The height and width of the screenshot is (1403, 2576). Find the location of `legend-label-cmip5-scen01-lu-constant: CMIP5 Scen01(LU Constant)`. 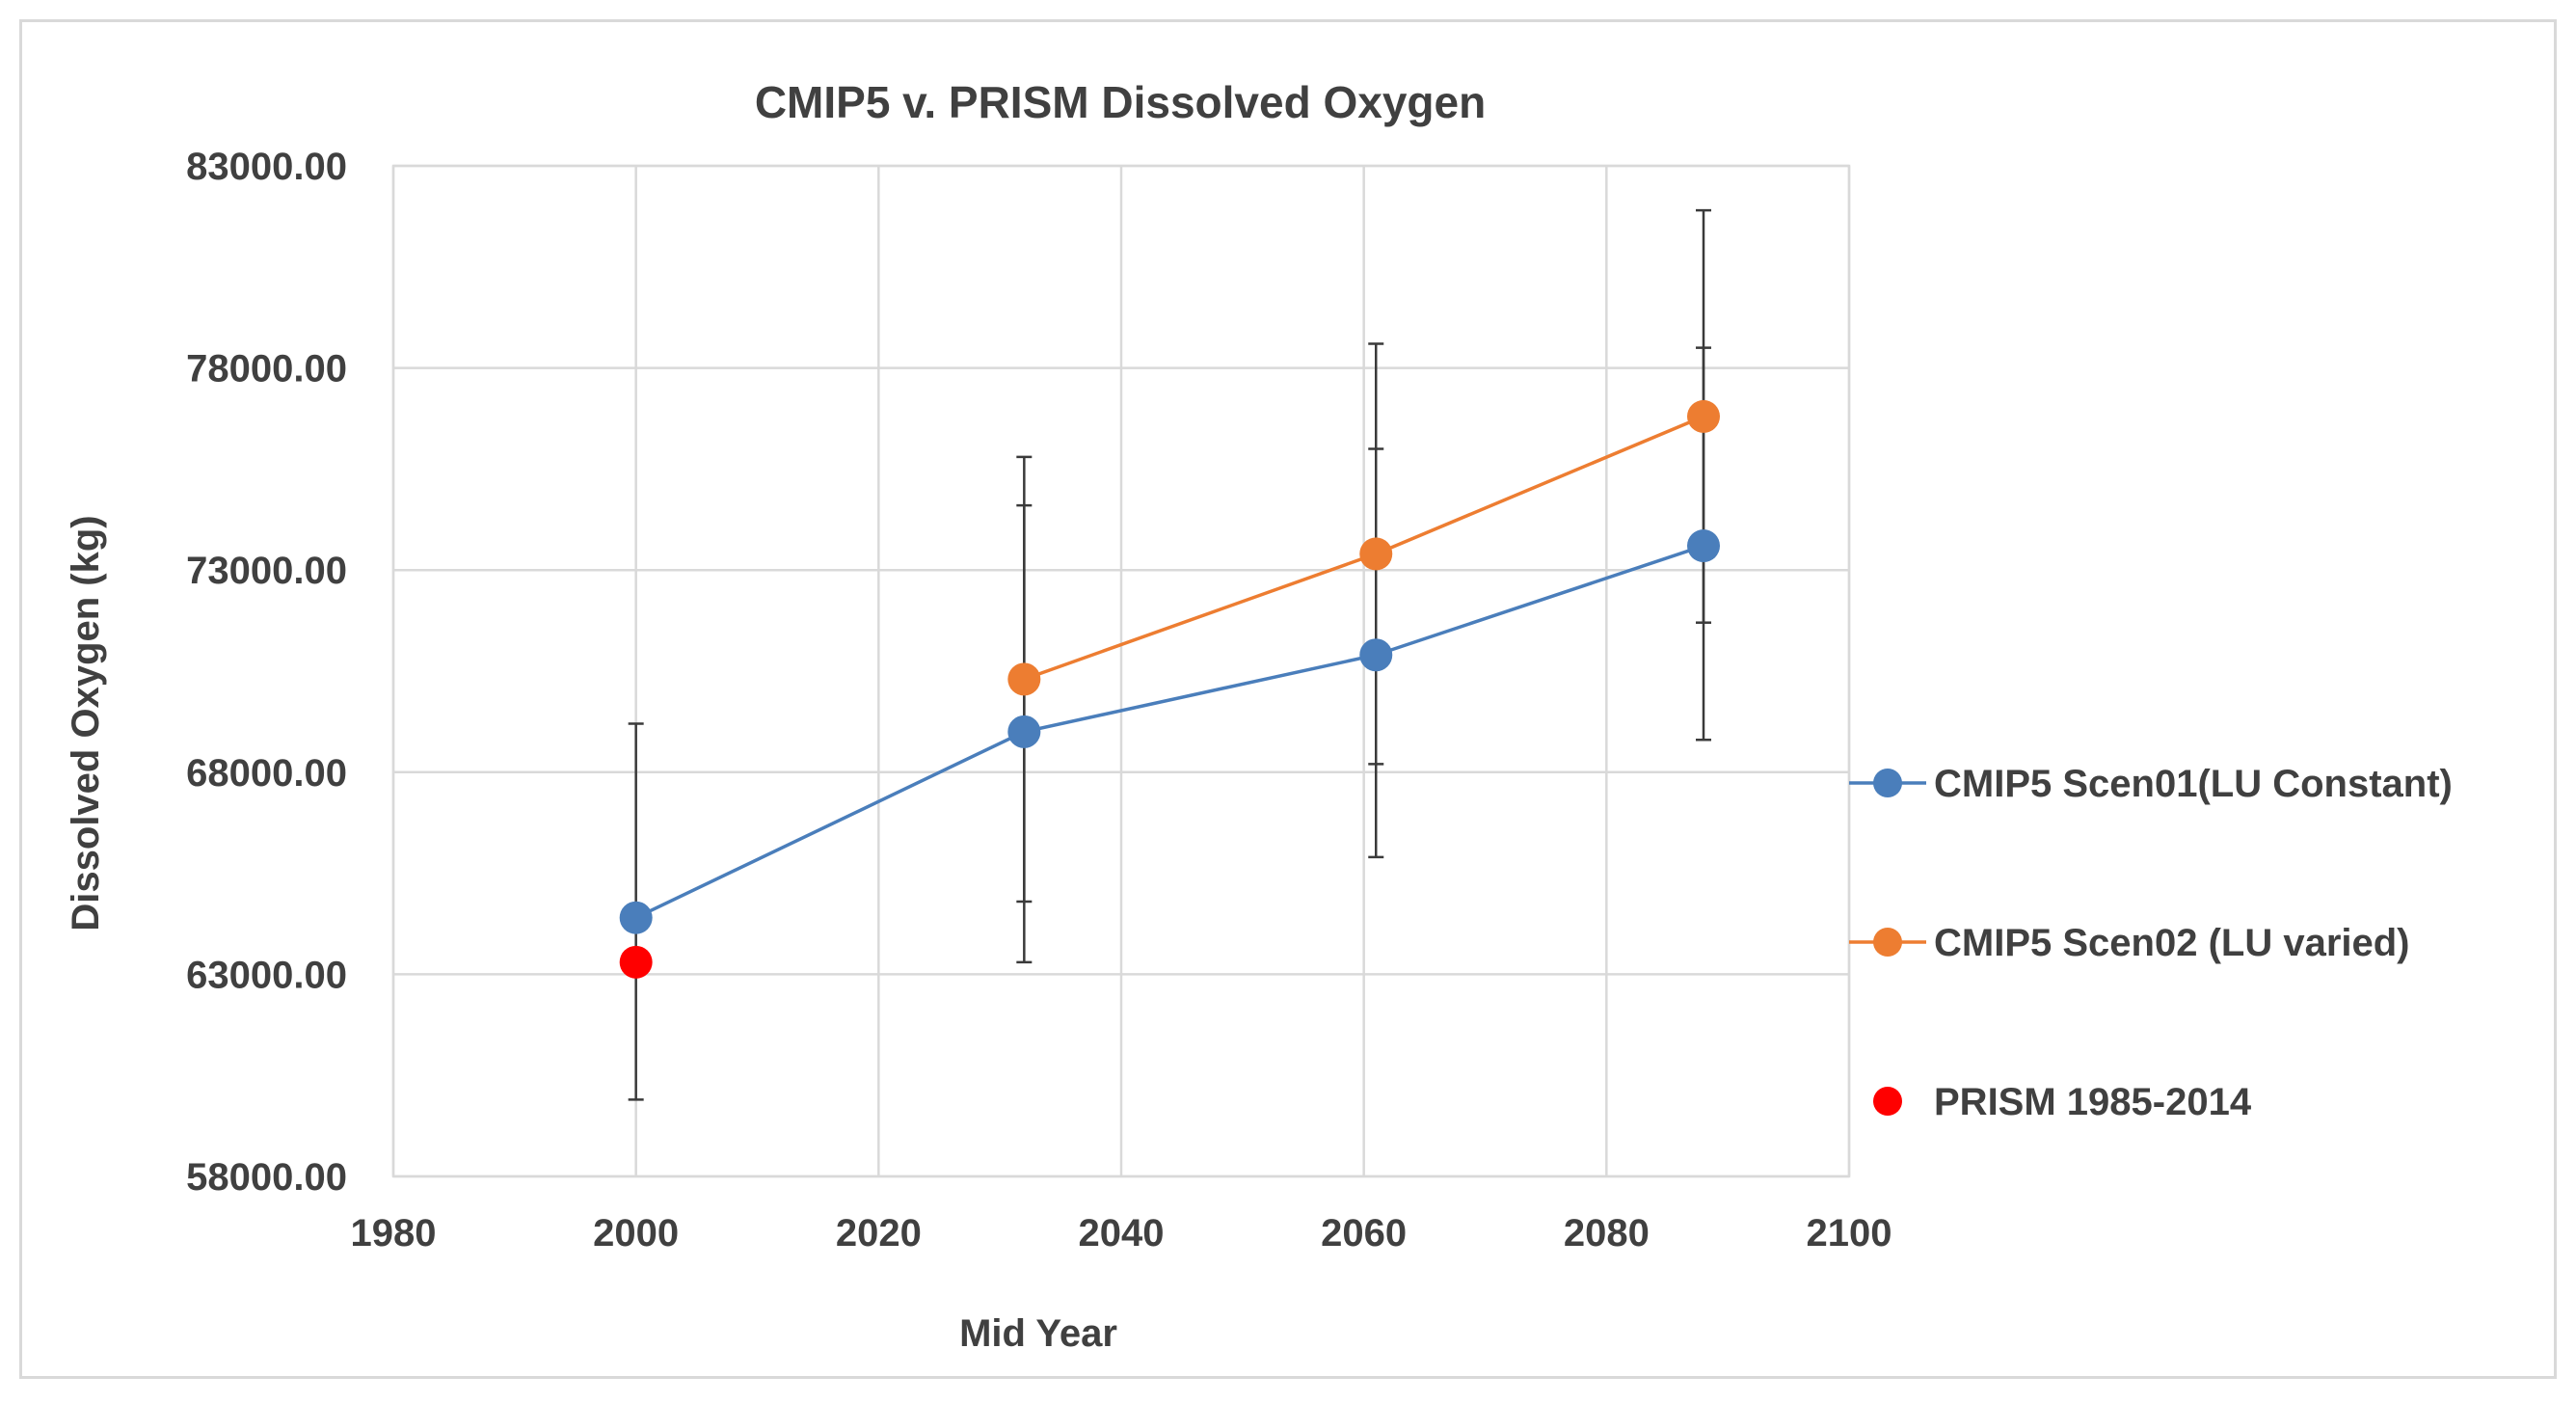

legend-label-cmip5-scen01-lu-constant: CMIP5 Scen01(LU Constant) is located at coordinates (2193, 784).